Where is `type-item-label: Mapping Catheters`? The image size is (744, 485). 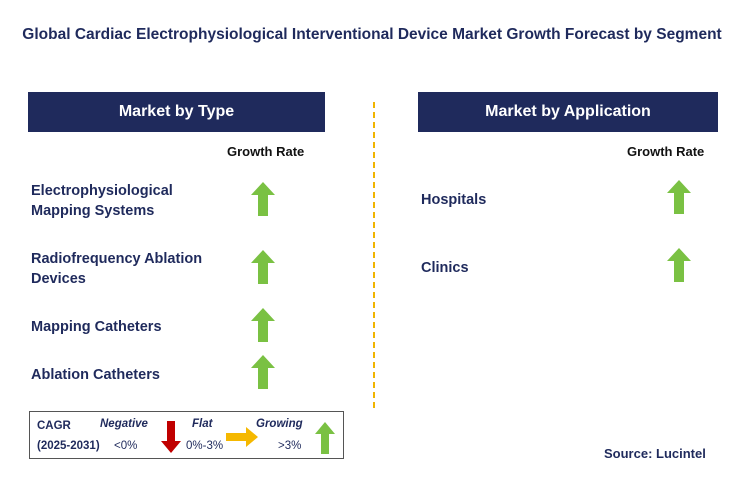 type-item-label: Mapping Catheters is located at coordinates (96, 327).